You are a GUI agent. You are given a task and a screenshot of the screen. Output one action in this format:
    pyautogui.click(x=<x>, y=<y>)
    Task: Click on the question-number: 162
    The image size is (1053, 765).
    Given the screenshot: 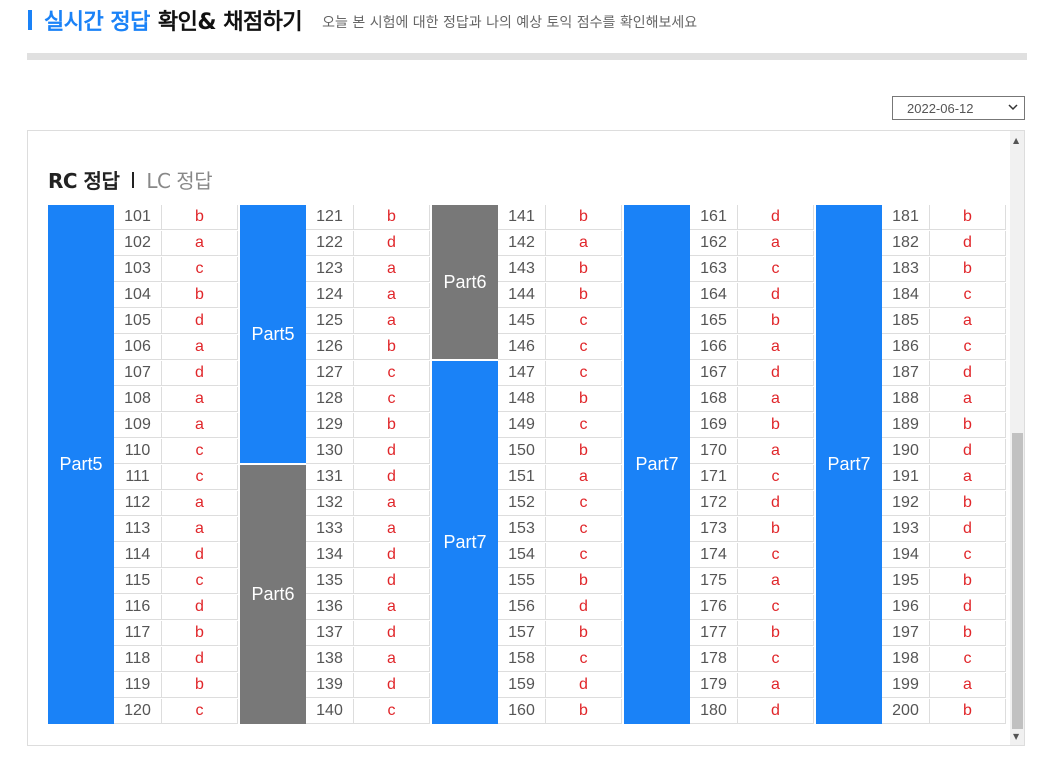 What is the action you would take?
    pyautogui.click(x=714, y=243)
    